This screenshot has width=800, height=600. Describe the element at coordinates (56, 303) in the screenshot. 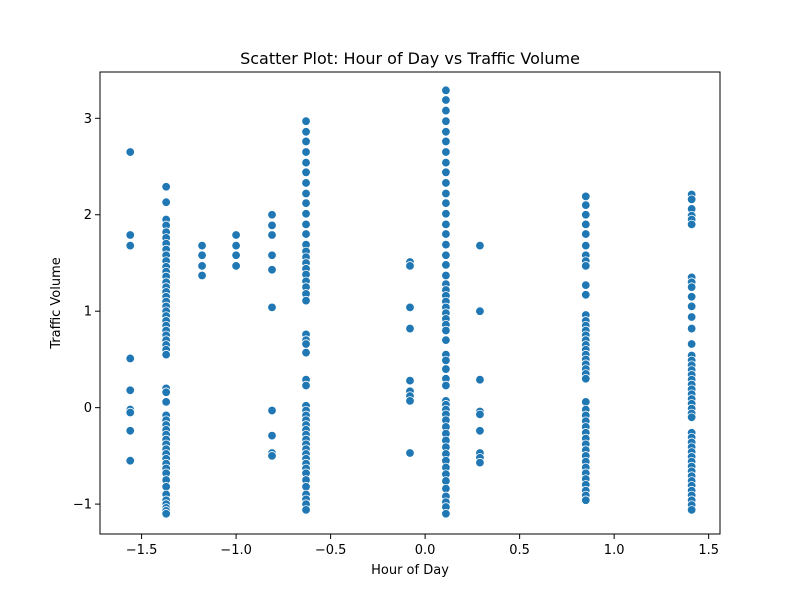

I see `y-axis-title: Traffic Volume` at that location.